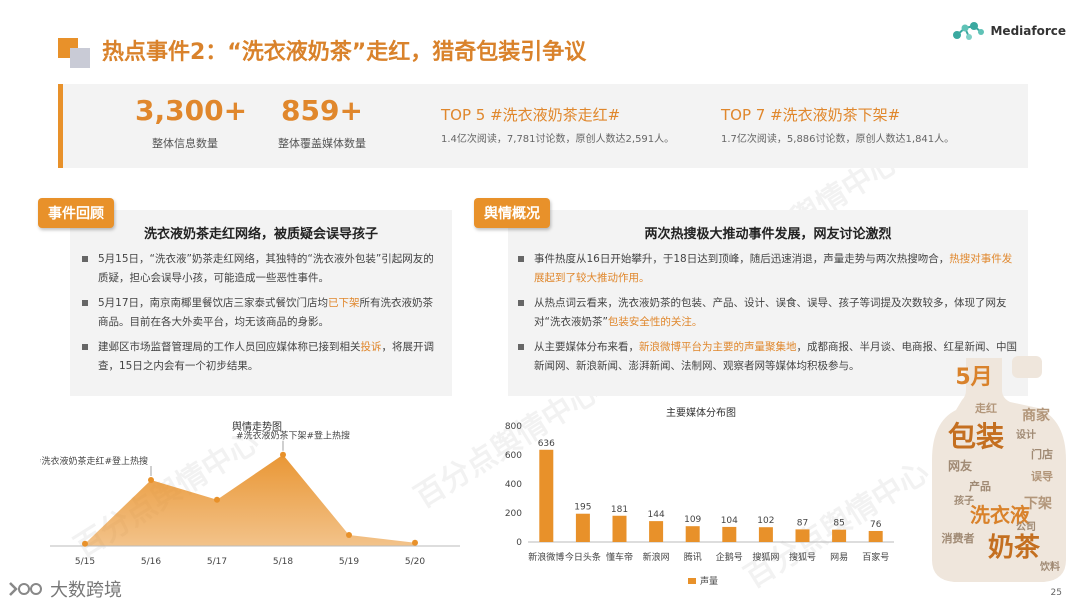 This screenshot has width=1080, height=608. I want to click on event-review-panel, so click(261, 303).